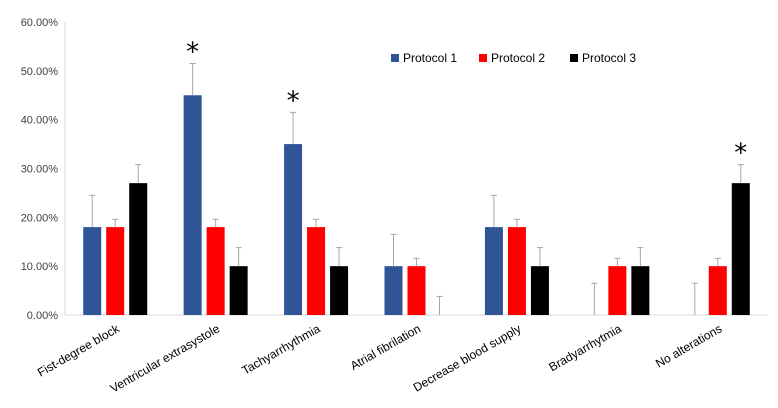  What do you see at coordinates (42, 316) in the screenshot?
I see `y-tick-label: 0.00%` at bounding box center [42, 316].